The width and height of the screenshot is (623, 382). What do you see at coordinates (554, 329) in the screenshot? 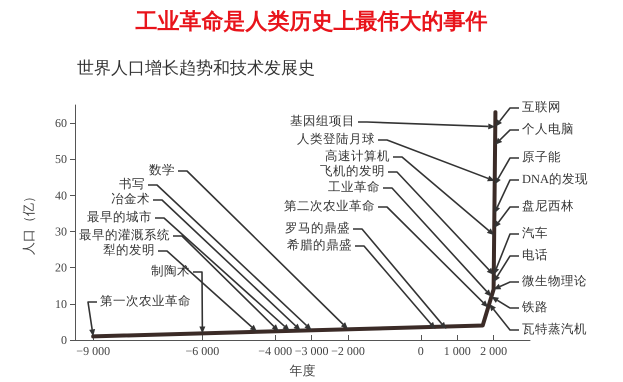
I see `annotation: 瓦特蒸汽机` at bounding box center [554, 329].